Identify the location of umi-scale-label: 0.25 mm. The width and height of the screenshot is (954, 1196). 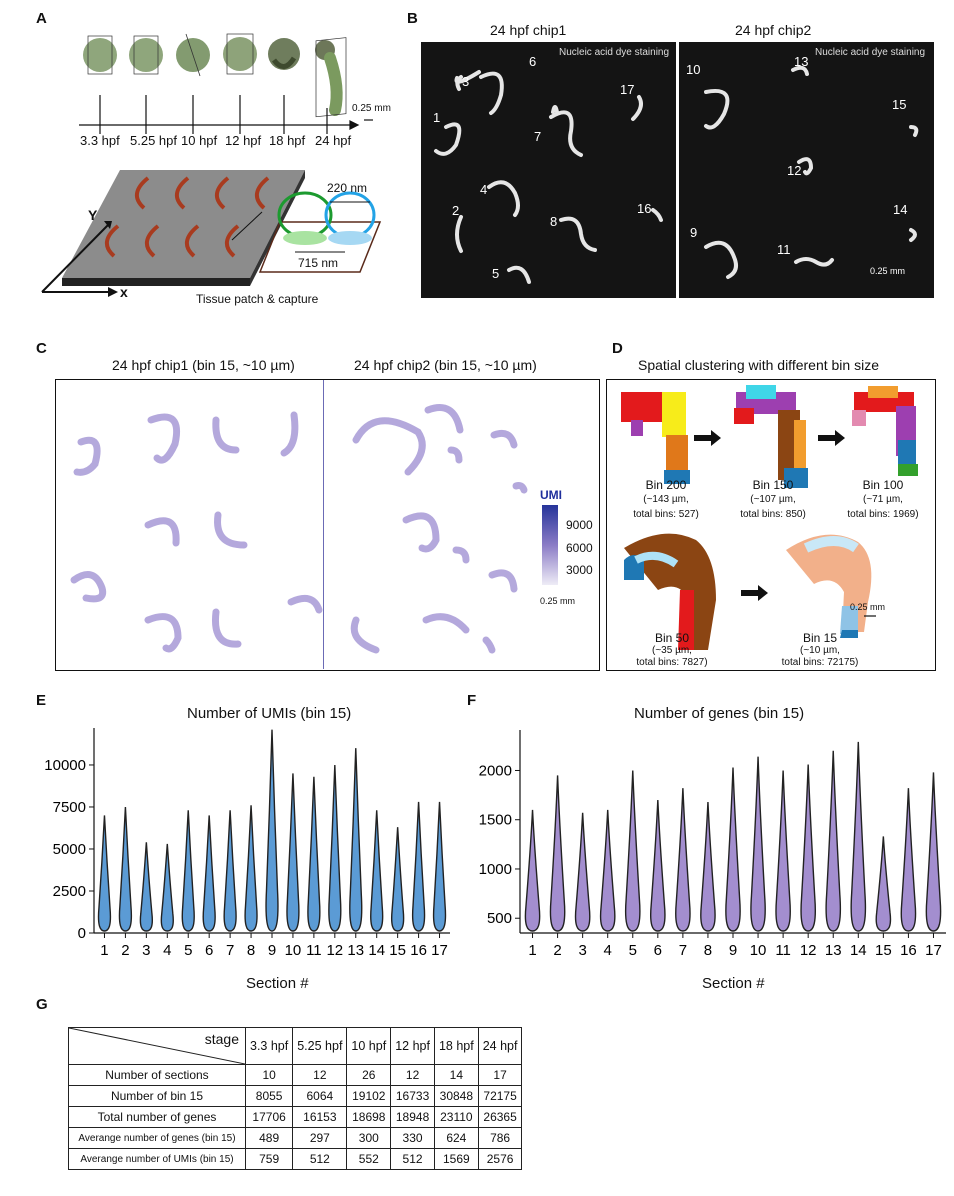
(558, 601).